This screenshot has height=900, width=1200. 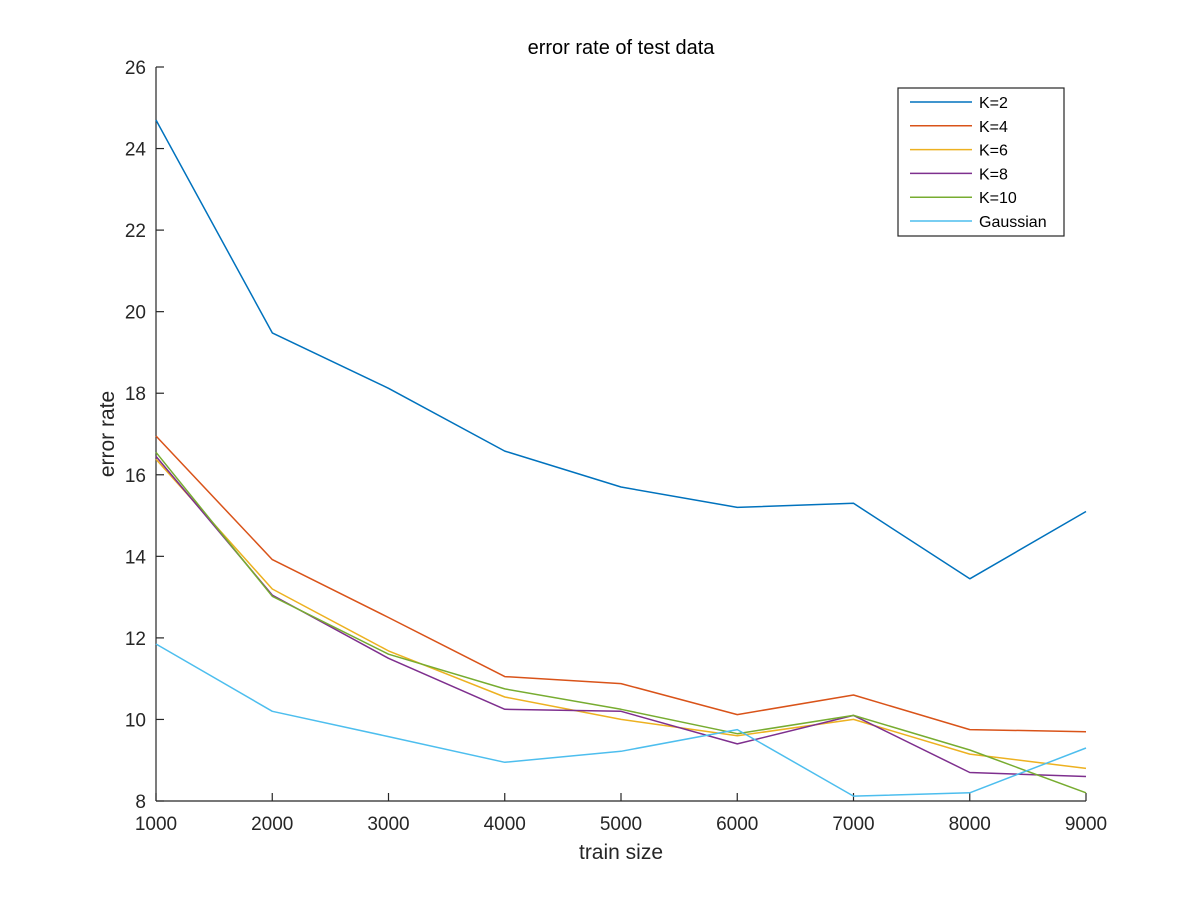 I want to click on y-tick-label: 18, so click(x=135, y=394).